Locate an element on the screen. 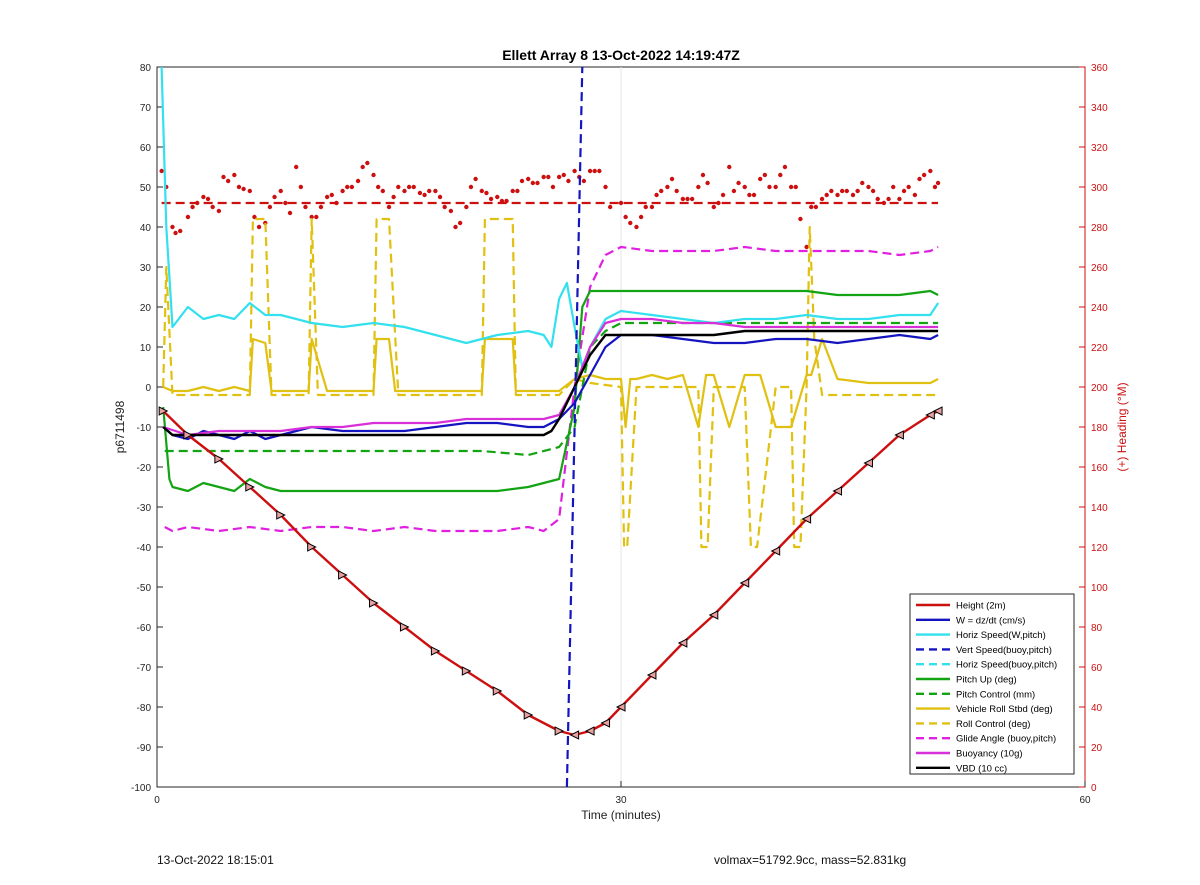 The width and height of the screenshot is (1200, 885). y-tick-label: 30 is located at coordinates (146, 268).